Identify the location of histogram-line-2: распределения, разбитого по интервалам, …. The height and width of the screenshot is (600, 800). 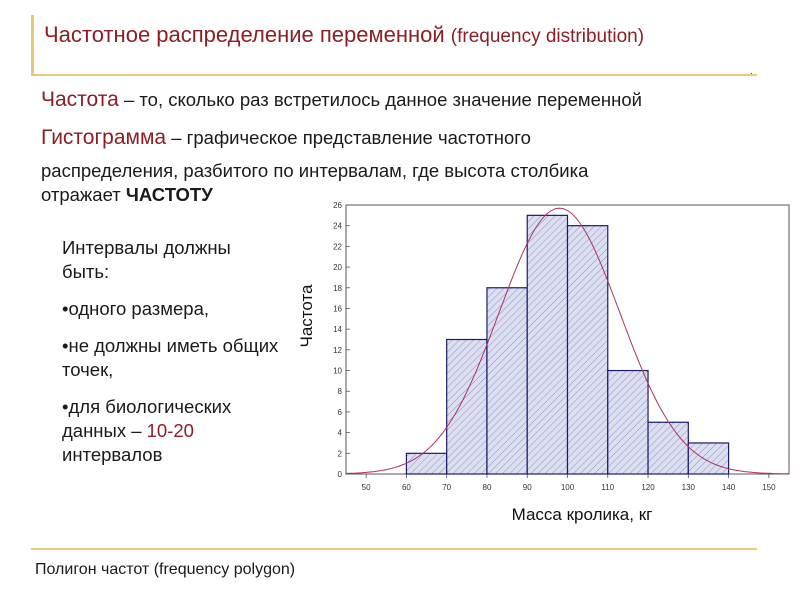
(315, 170).